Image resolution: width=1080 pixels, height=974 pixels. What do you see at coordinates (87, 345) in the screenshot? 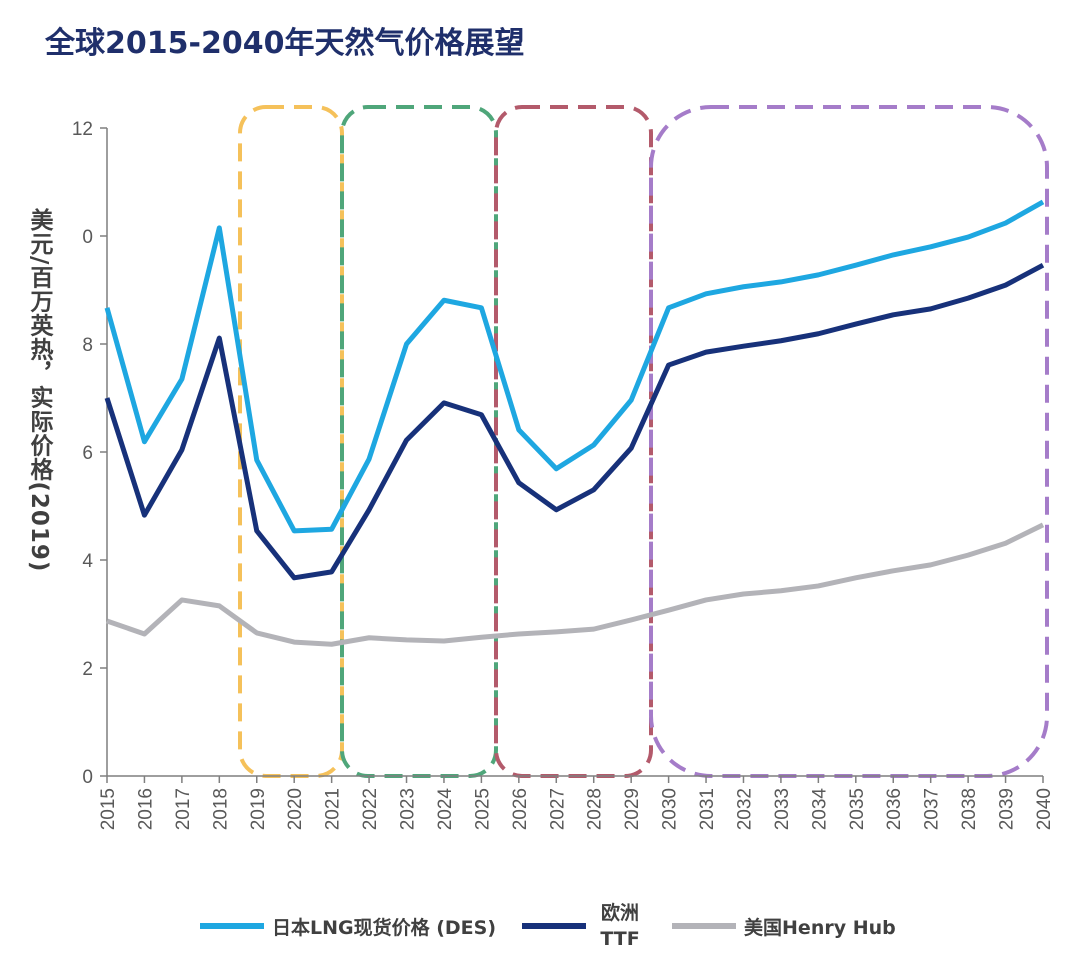
I see `y-tick-label: 8` at bounding box center [87, 345].